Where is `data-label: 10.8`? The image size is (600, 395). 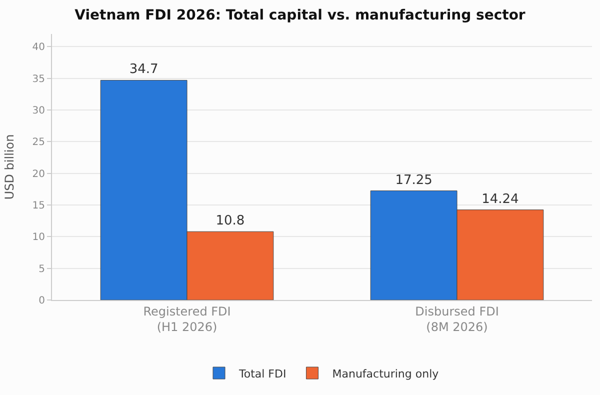
data-label: 10.8 is located at coordinates (230, 221).